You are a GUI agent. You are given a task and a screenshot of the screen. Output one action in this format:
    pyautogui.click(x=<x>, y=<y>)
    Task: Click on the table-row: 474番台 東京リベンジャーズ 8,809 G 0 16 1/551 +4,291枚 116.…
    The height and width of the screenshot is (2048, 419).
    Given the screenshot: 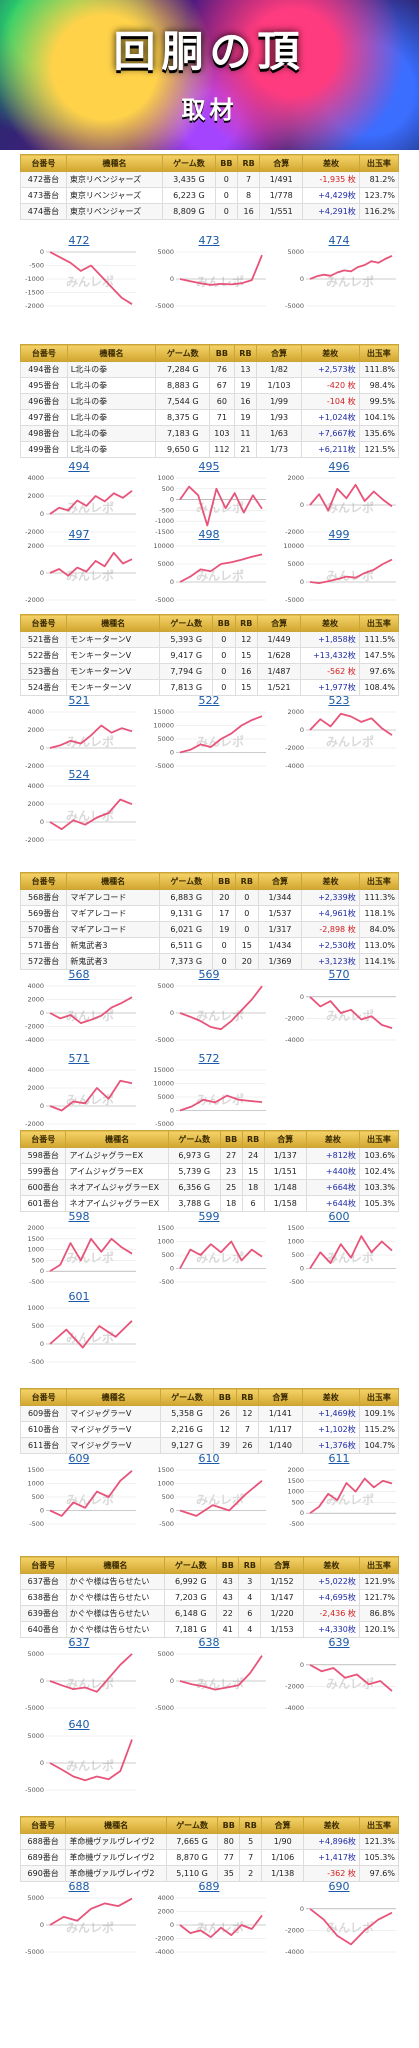 What is the action you would take?
    pyautogui.click(x=210, y=211)
    